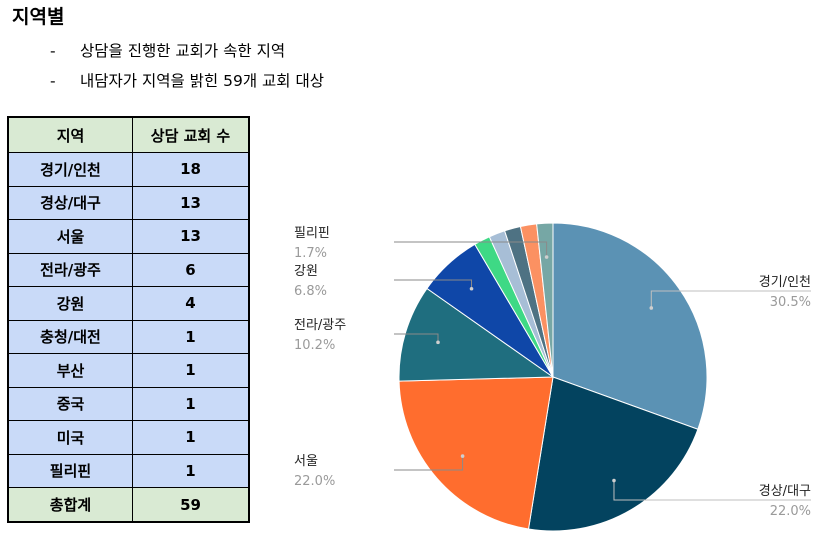 This screenshot has width=829, height=547. Describe the element at coordinates (38, 17) in the screenshot. I see `page-title: 지역별` at that location.